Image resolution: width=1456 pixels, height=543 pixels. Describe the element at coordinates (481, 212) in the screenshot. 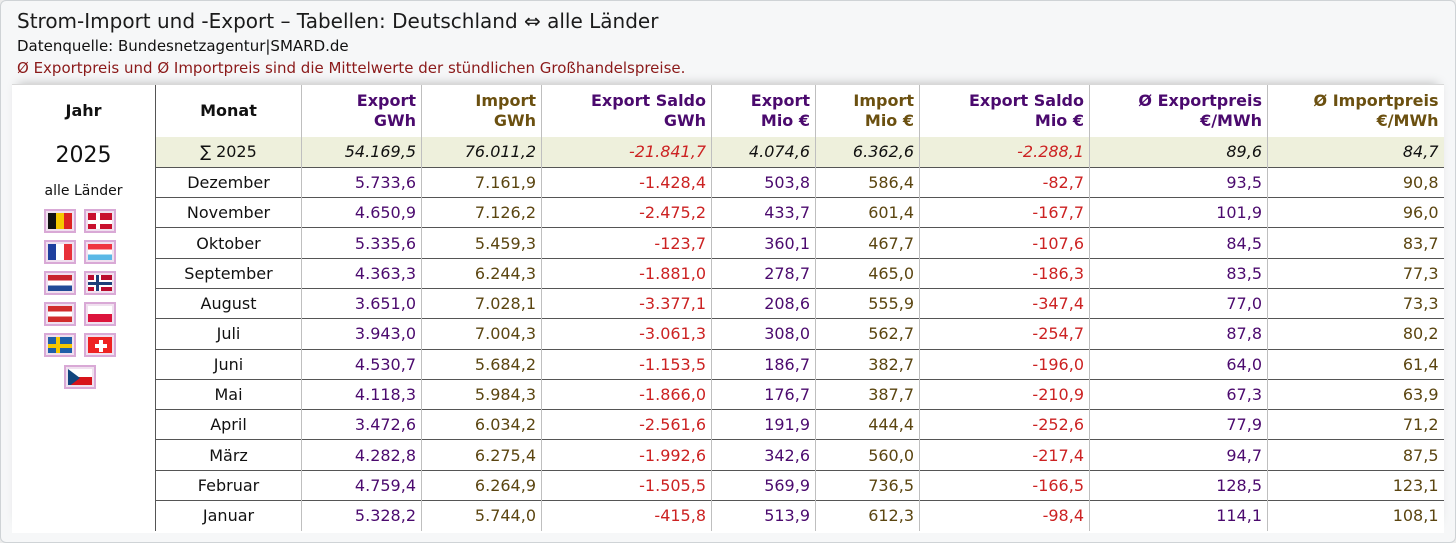

I see `cell-import-gwh: 7.126,2` at that location.